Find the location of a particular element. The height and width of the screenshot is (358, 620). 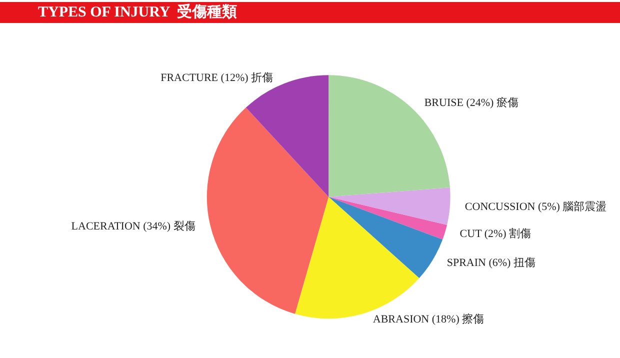

slice-label: ABRASION (18%) 擦傷 is located at coordinates (428, 319).